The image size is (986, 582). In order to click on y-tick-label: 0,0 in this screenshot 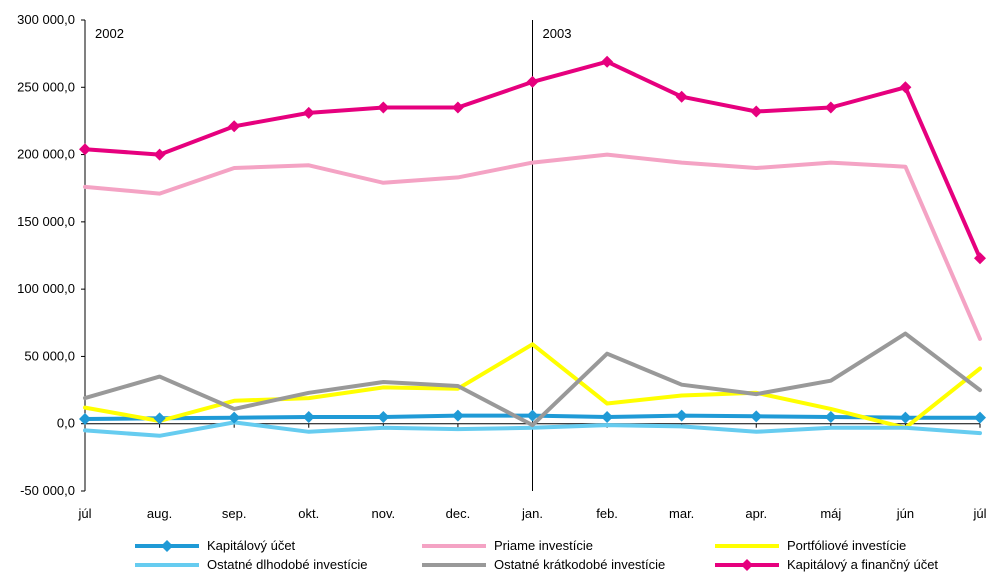, I will do `click(66, 423)`.